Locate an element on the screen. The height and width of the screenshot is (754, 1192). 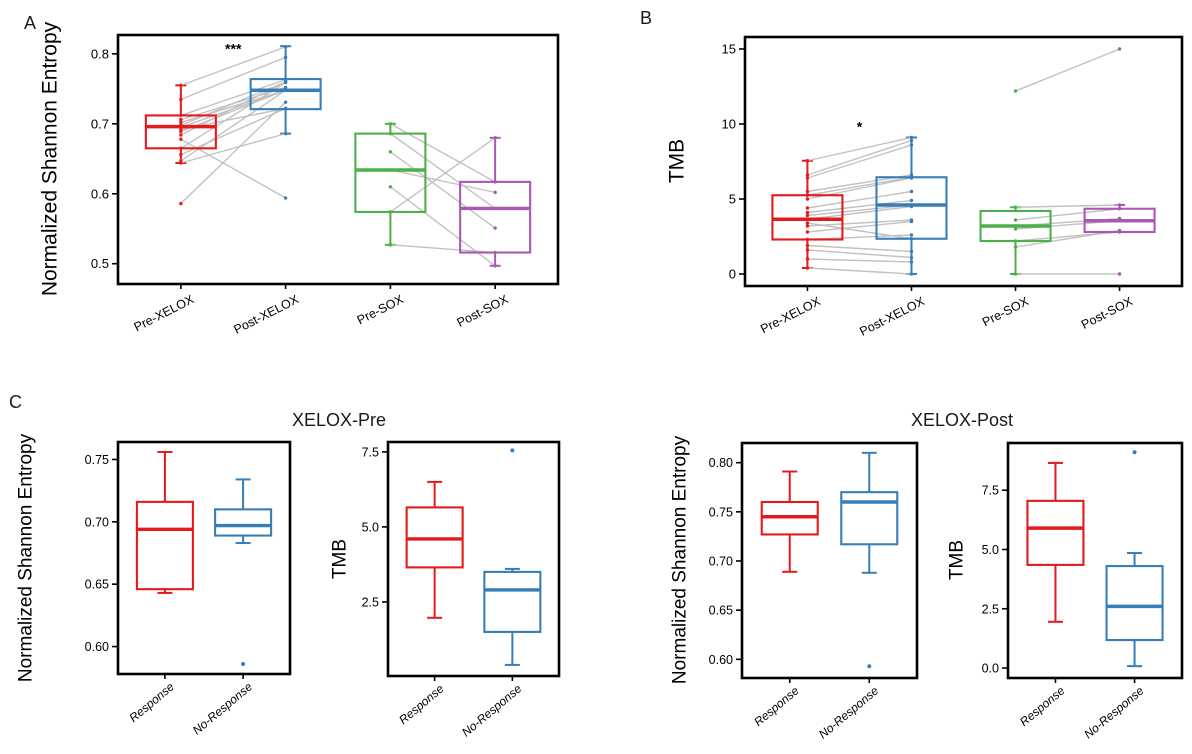
panel-c2-plot: 7.5 5.0 2.5 Response No-Response is located at coordinates (461, 589).